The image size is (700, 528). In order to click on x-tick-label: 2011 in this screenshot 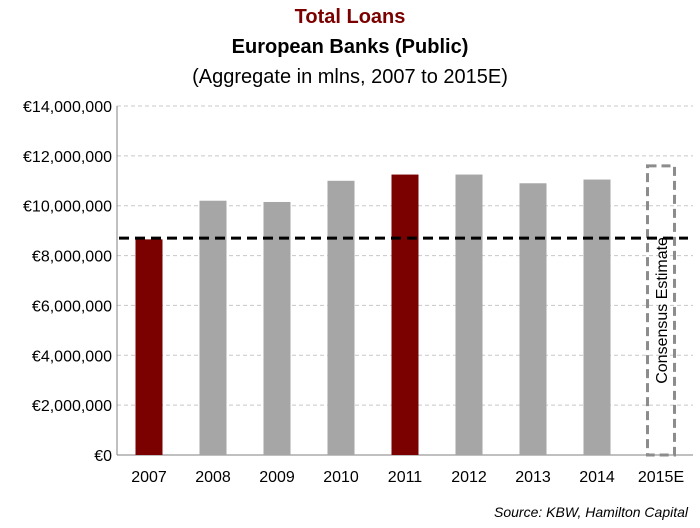, I will do `click(405, 477)`.